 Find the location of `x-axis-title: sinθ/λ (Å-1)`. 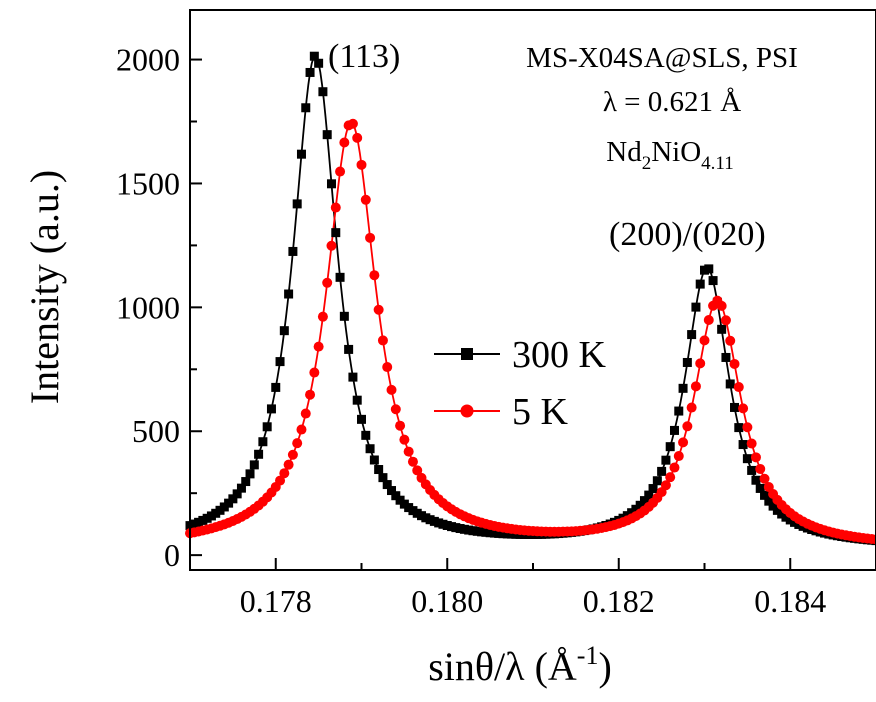

x-axis-title: sinθ/λ (Å-1) is located at coordinates (520, 665).